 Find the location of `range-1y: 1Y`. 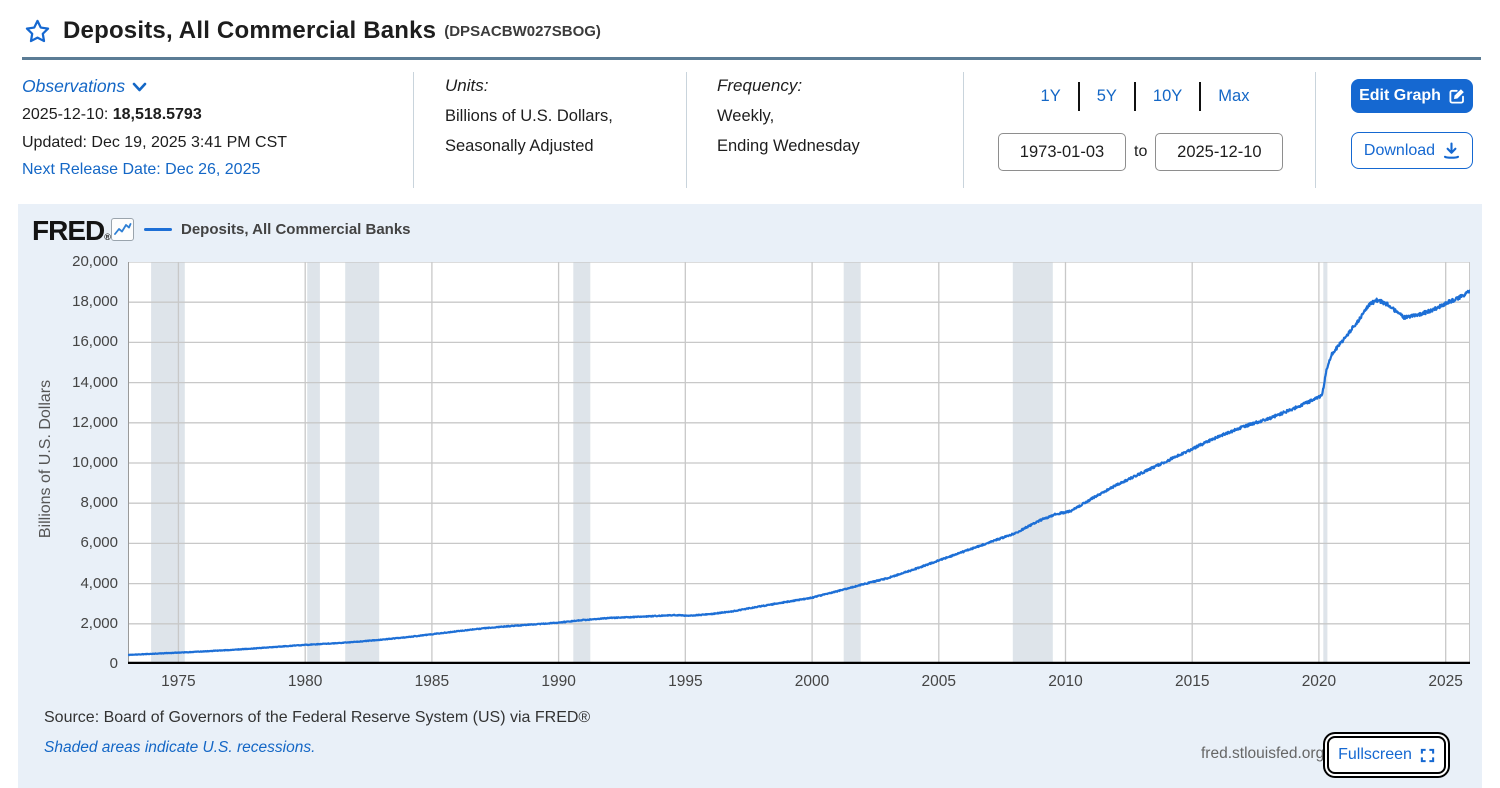

range-1y: 1Y is located at coordinates (1050, 96).